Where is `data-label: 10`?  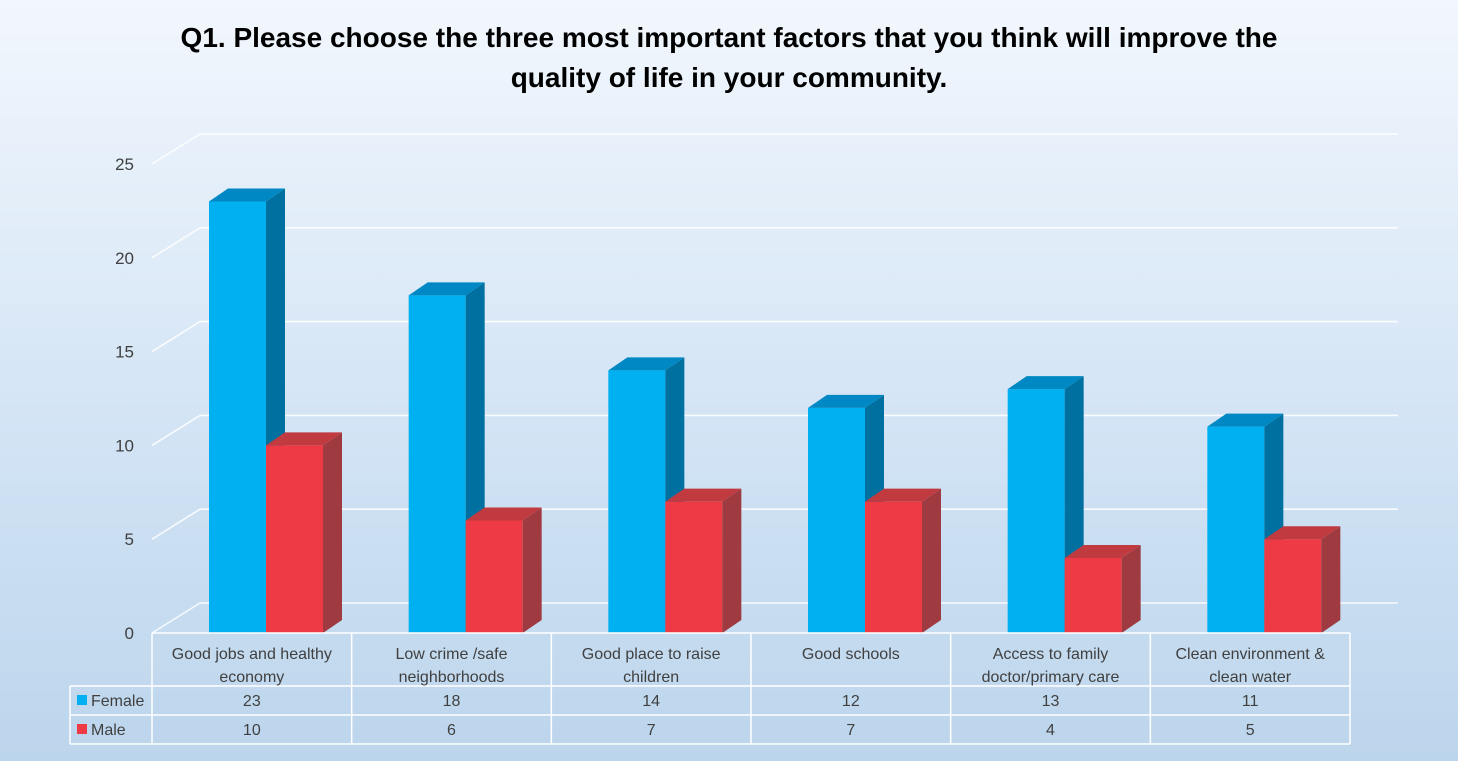
data-label: 10 is located at coordinates (252, 730).